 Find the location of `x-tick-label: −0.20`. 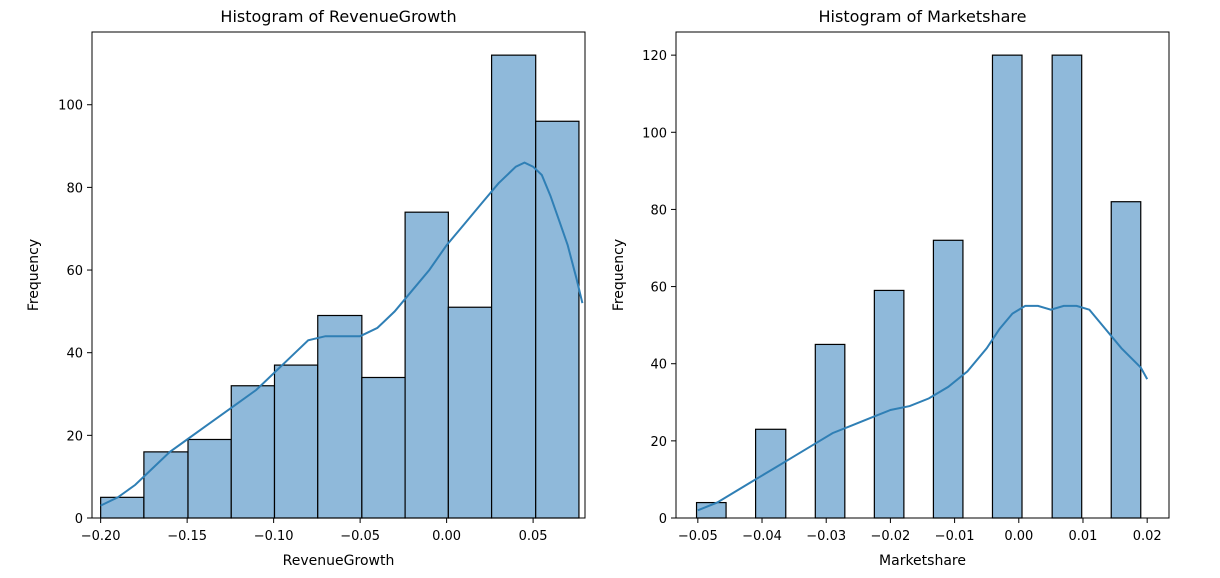

x-tick-label: −0.20 is located at coordinates (101, 536).